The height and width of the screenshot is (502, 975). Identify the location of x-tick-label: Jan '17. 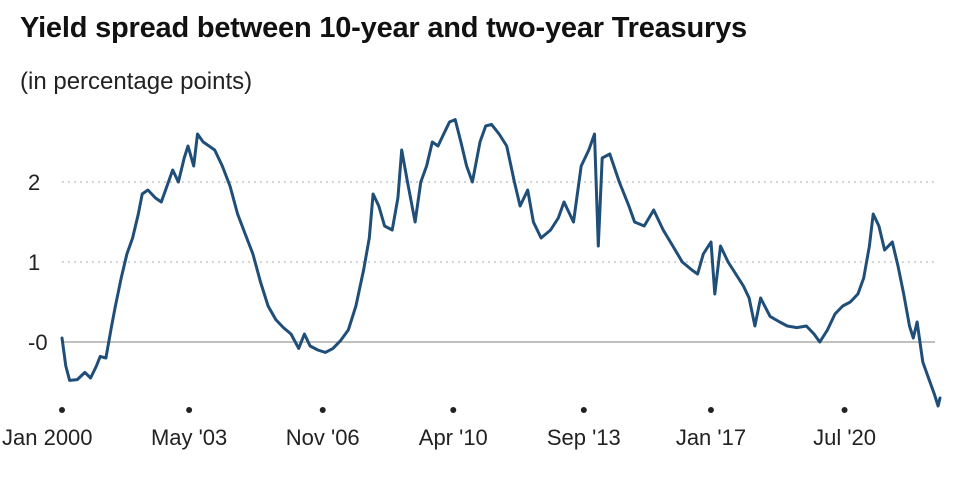
(711, 437).